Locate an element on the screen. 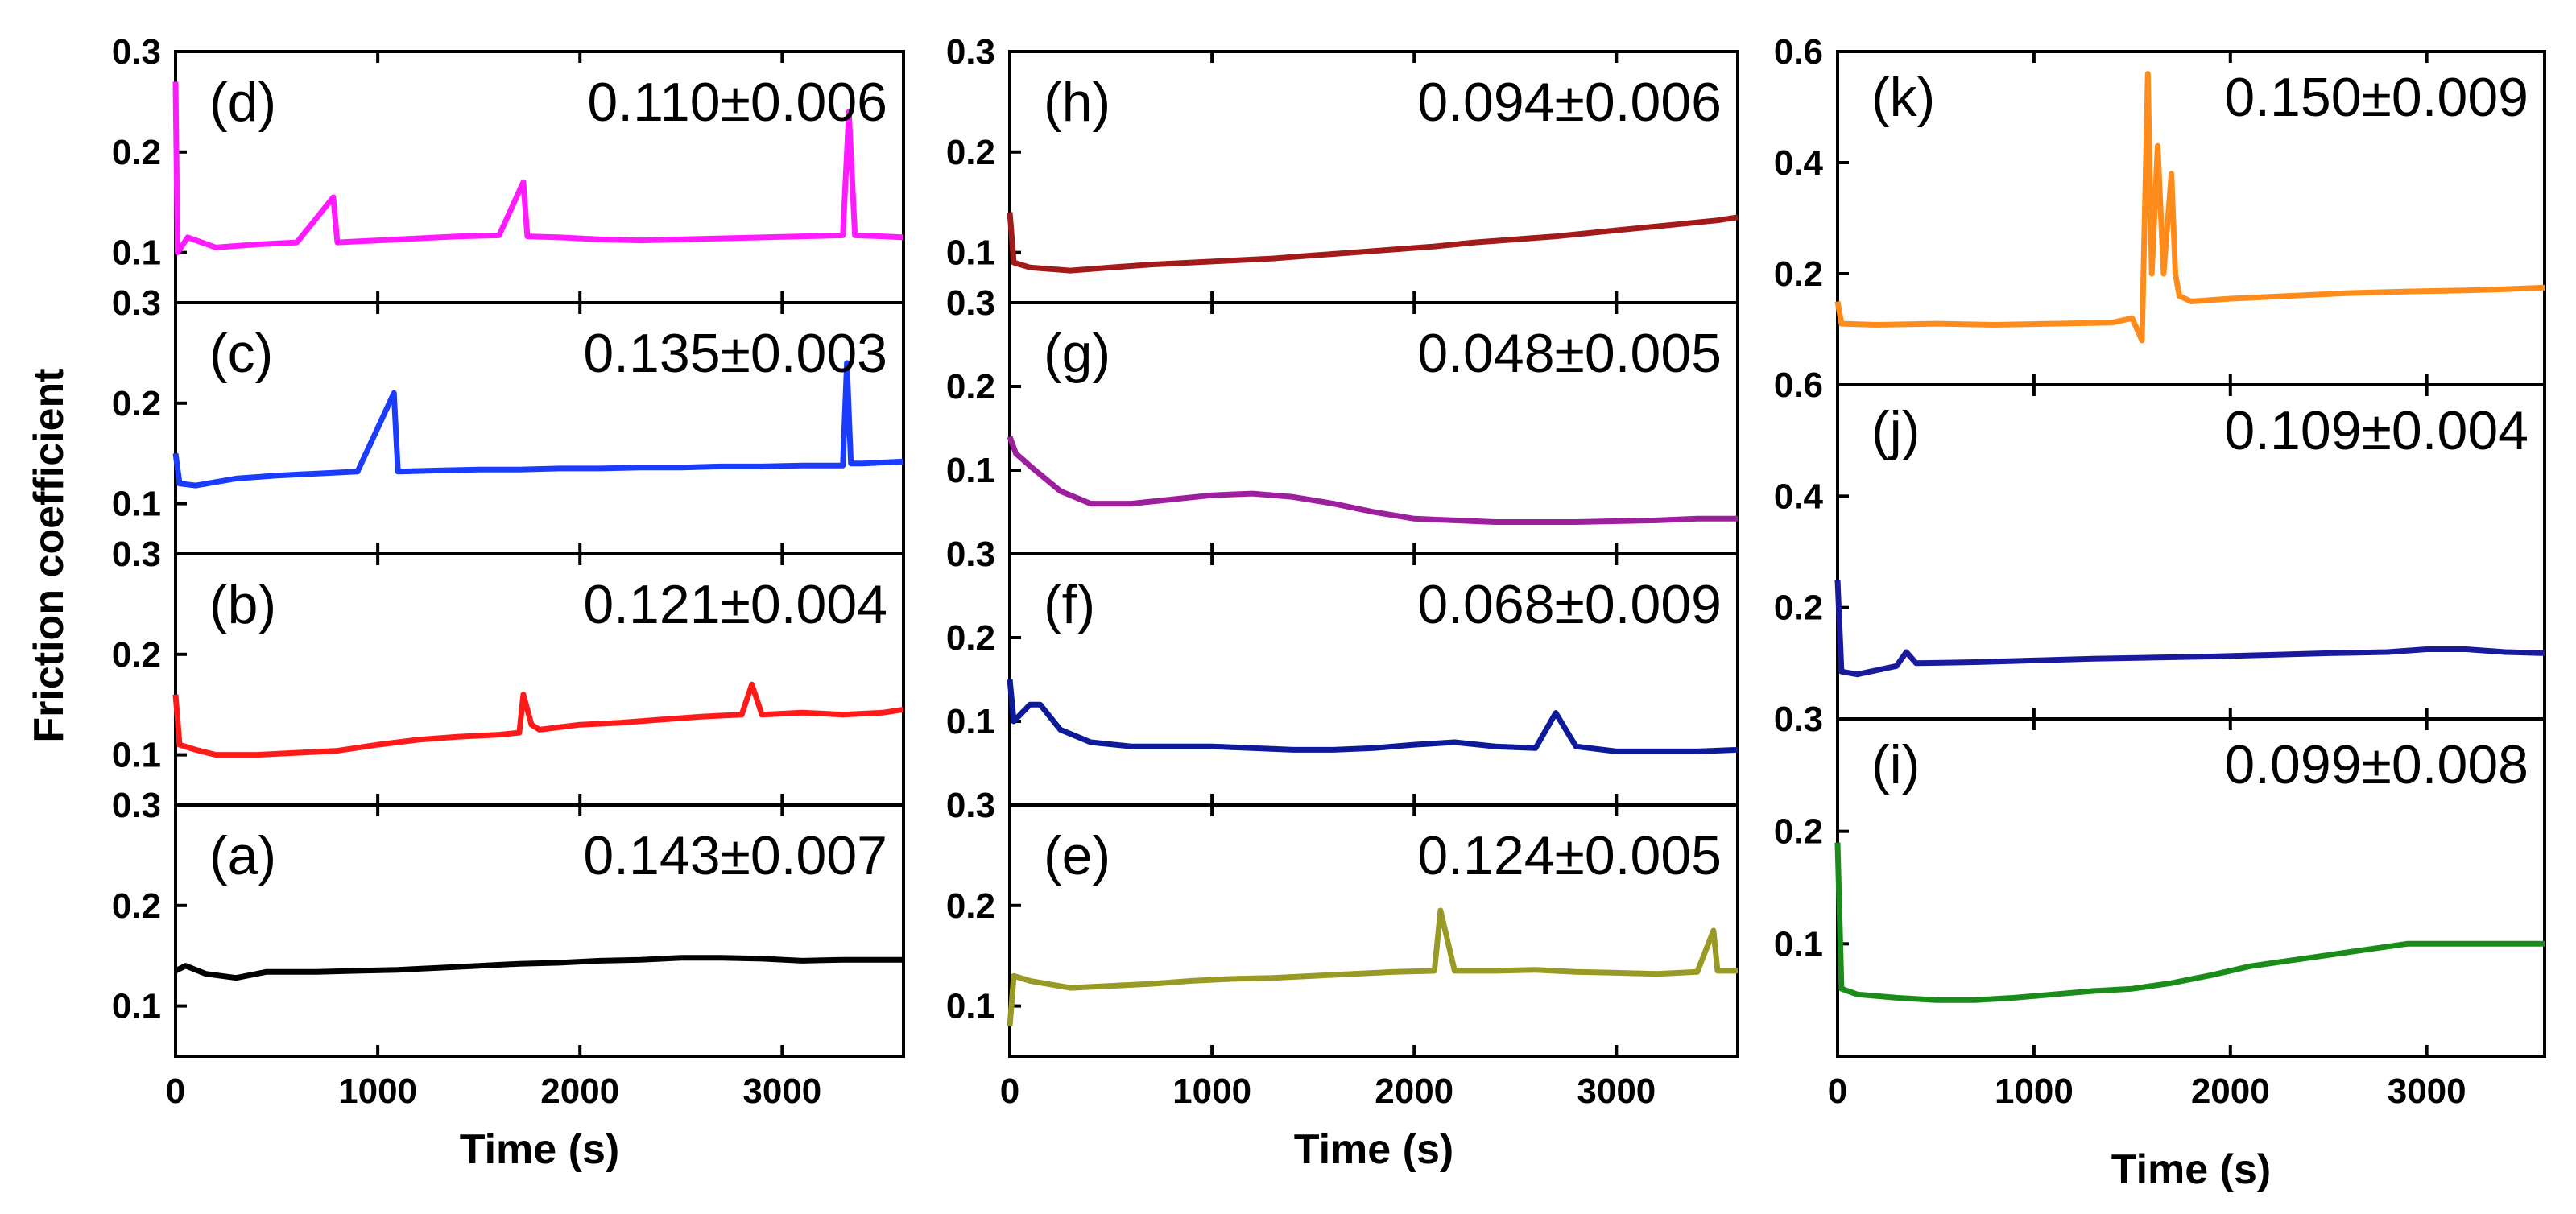 This screenshot has width=2576, height=1214. annotation-value: 0.150±0.009 is located at coordinates (2376, 97).